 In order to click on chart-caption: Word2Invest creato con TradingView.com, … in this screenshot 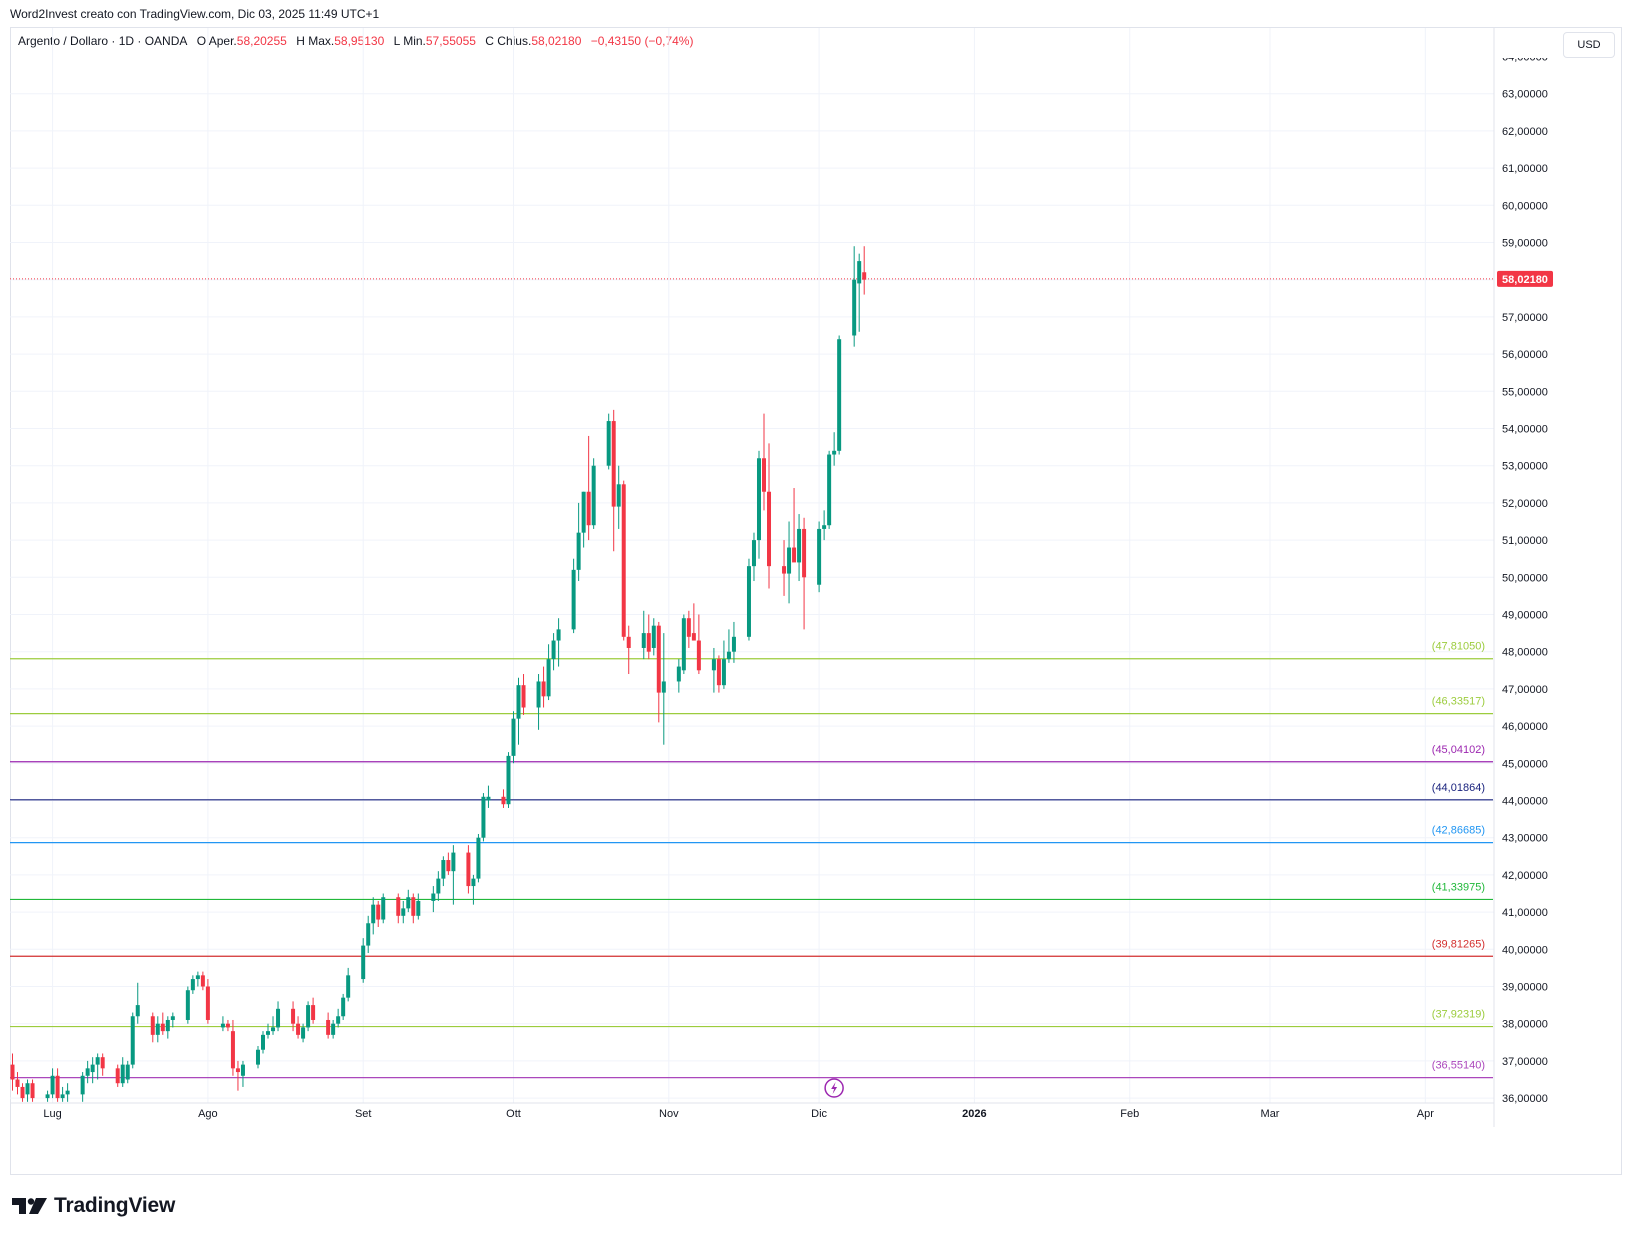, I will do `click(195, 14)`.